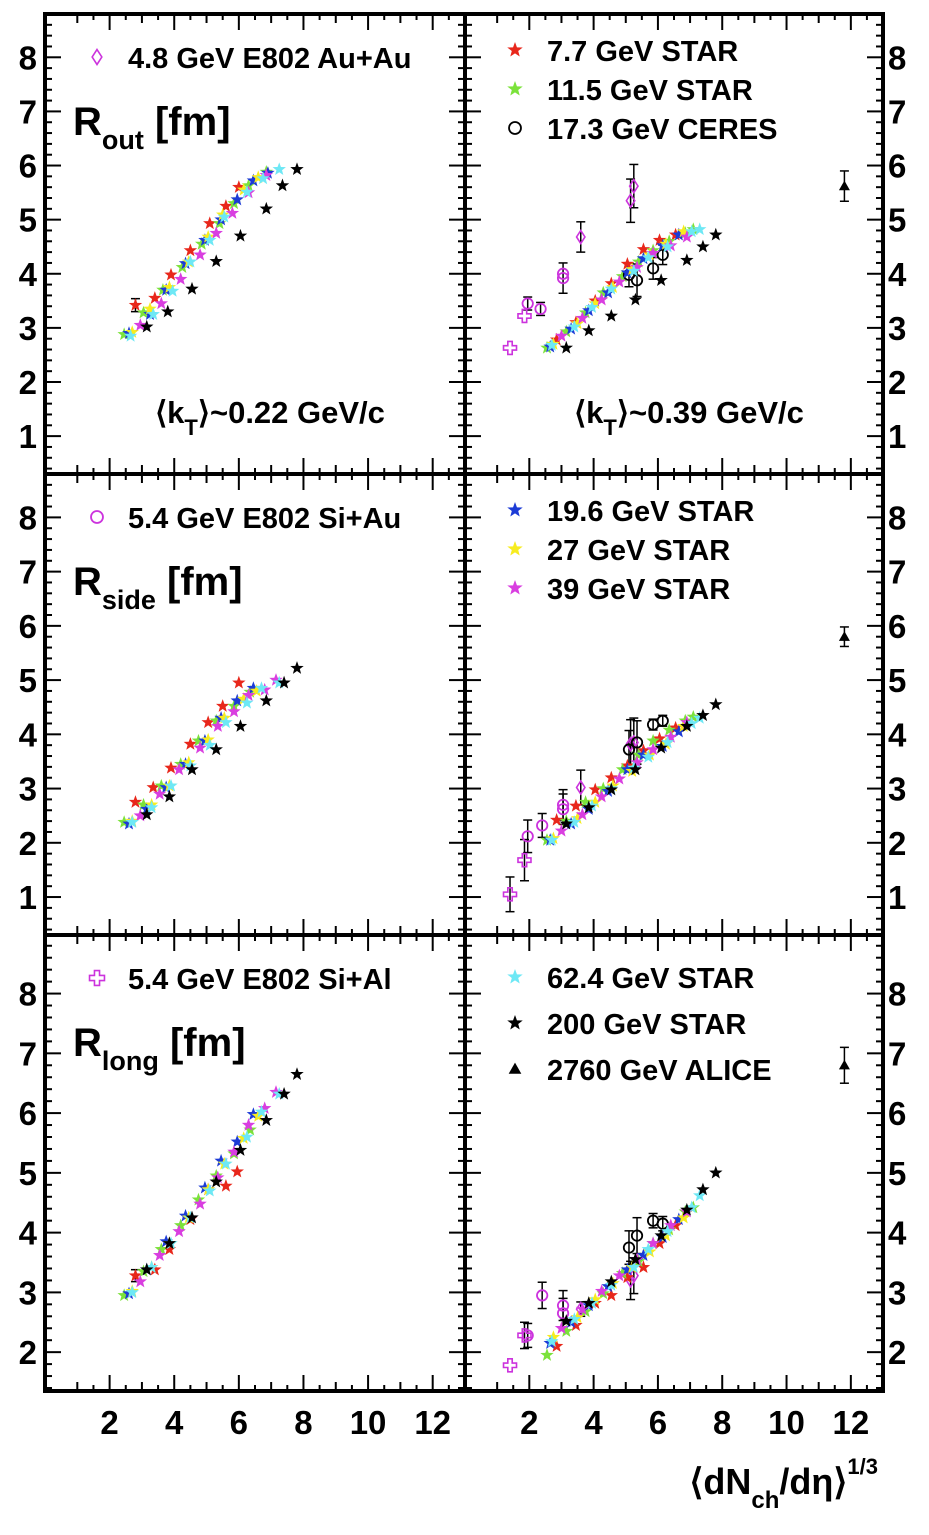 The height and width of the screenshot is (1535, 929). What do you see at coordinates (129, 600) in the screenshot?
I see `panel-title-sub: side` at bounding box center [129, 600].